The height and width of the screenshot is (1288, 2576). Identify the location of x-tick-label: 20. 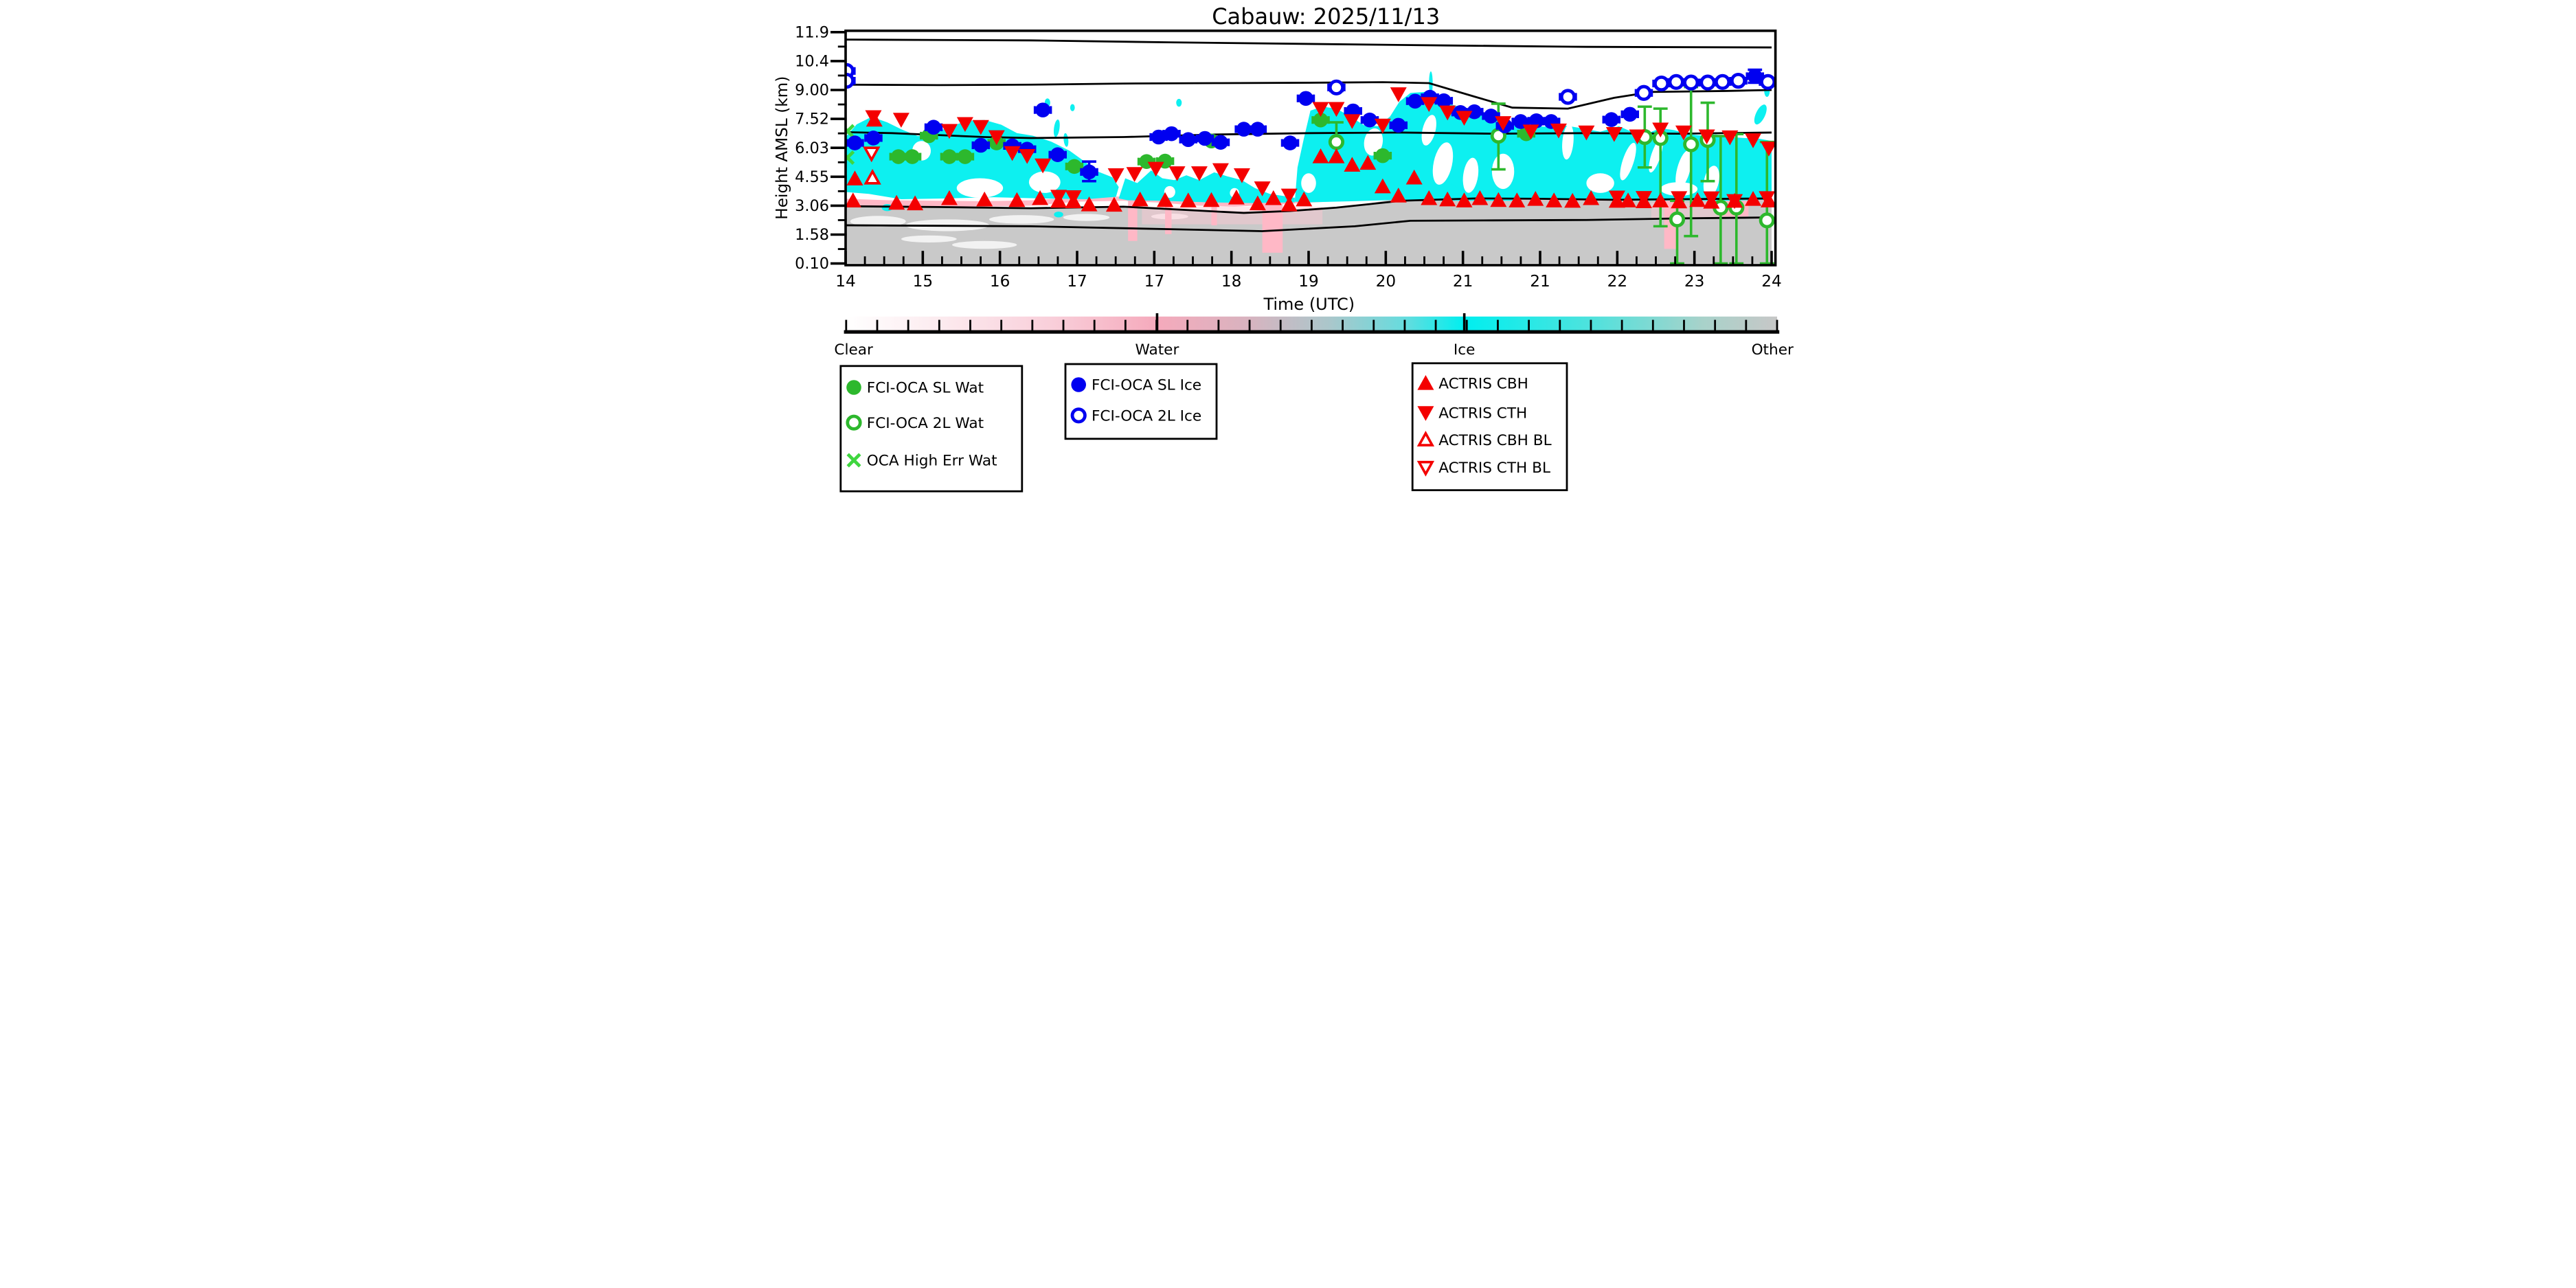
(1386, 281).